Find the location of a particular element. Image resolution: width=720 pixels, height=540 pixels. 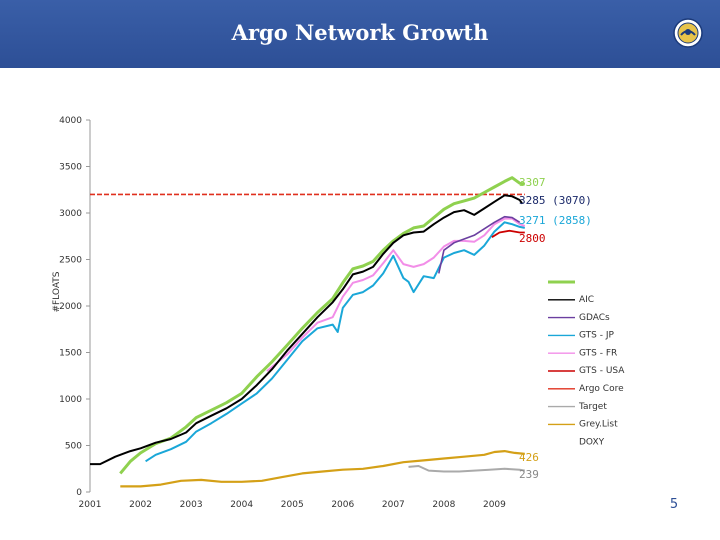

x-tick-label: 2007 is located at coordinates (393, 505).